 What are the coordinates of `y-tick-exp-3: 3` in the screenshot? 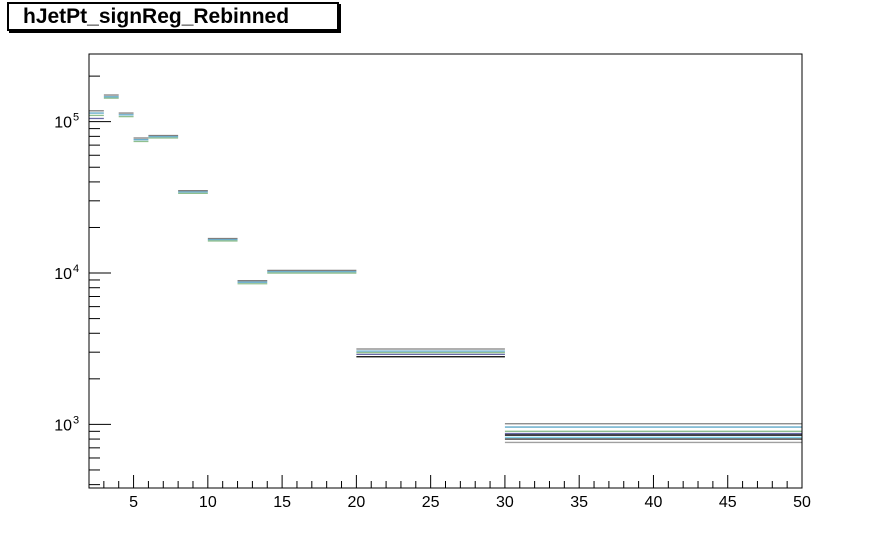 It's located at (76, 420).